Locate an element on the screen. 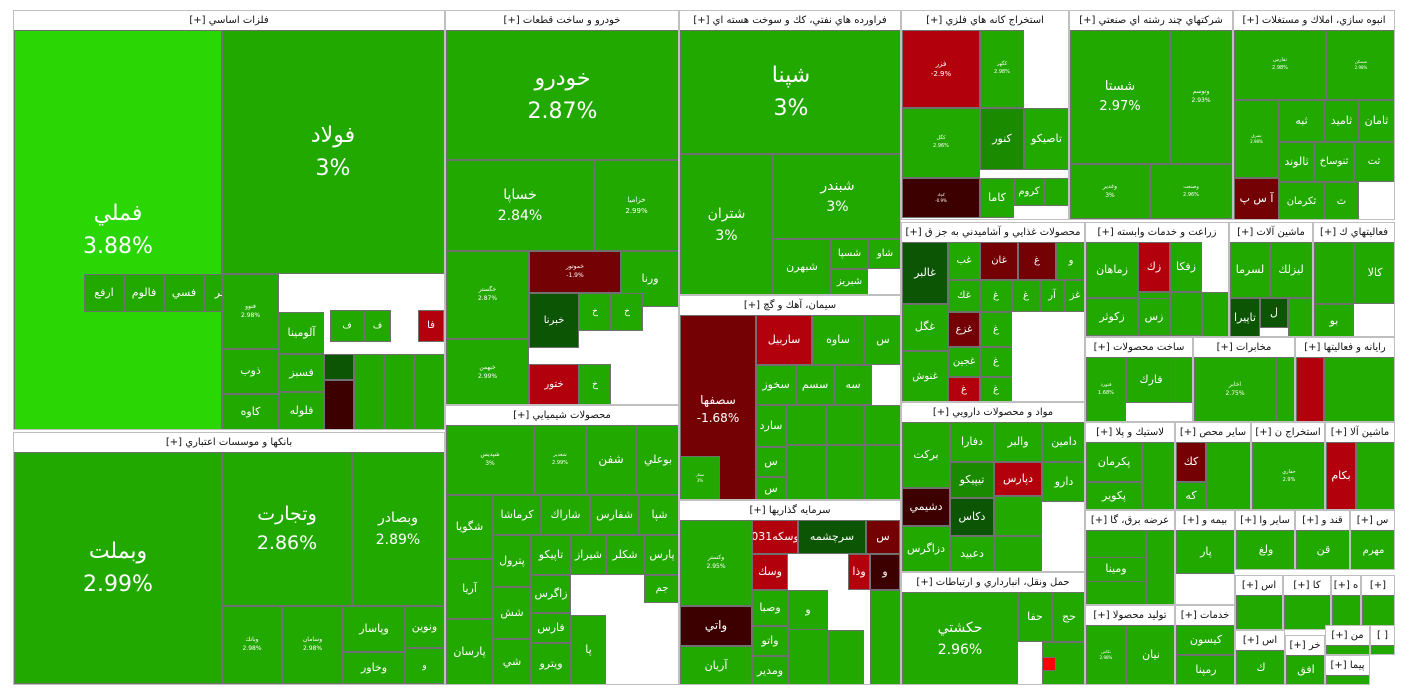 This screenshot has width=1410, height=695. sector-header: خودرو و ساخت قطعات [+] is located at coordinates (562, 20).